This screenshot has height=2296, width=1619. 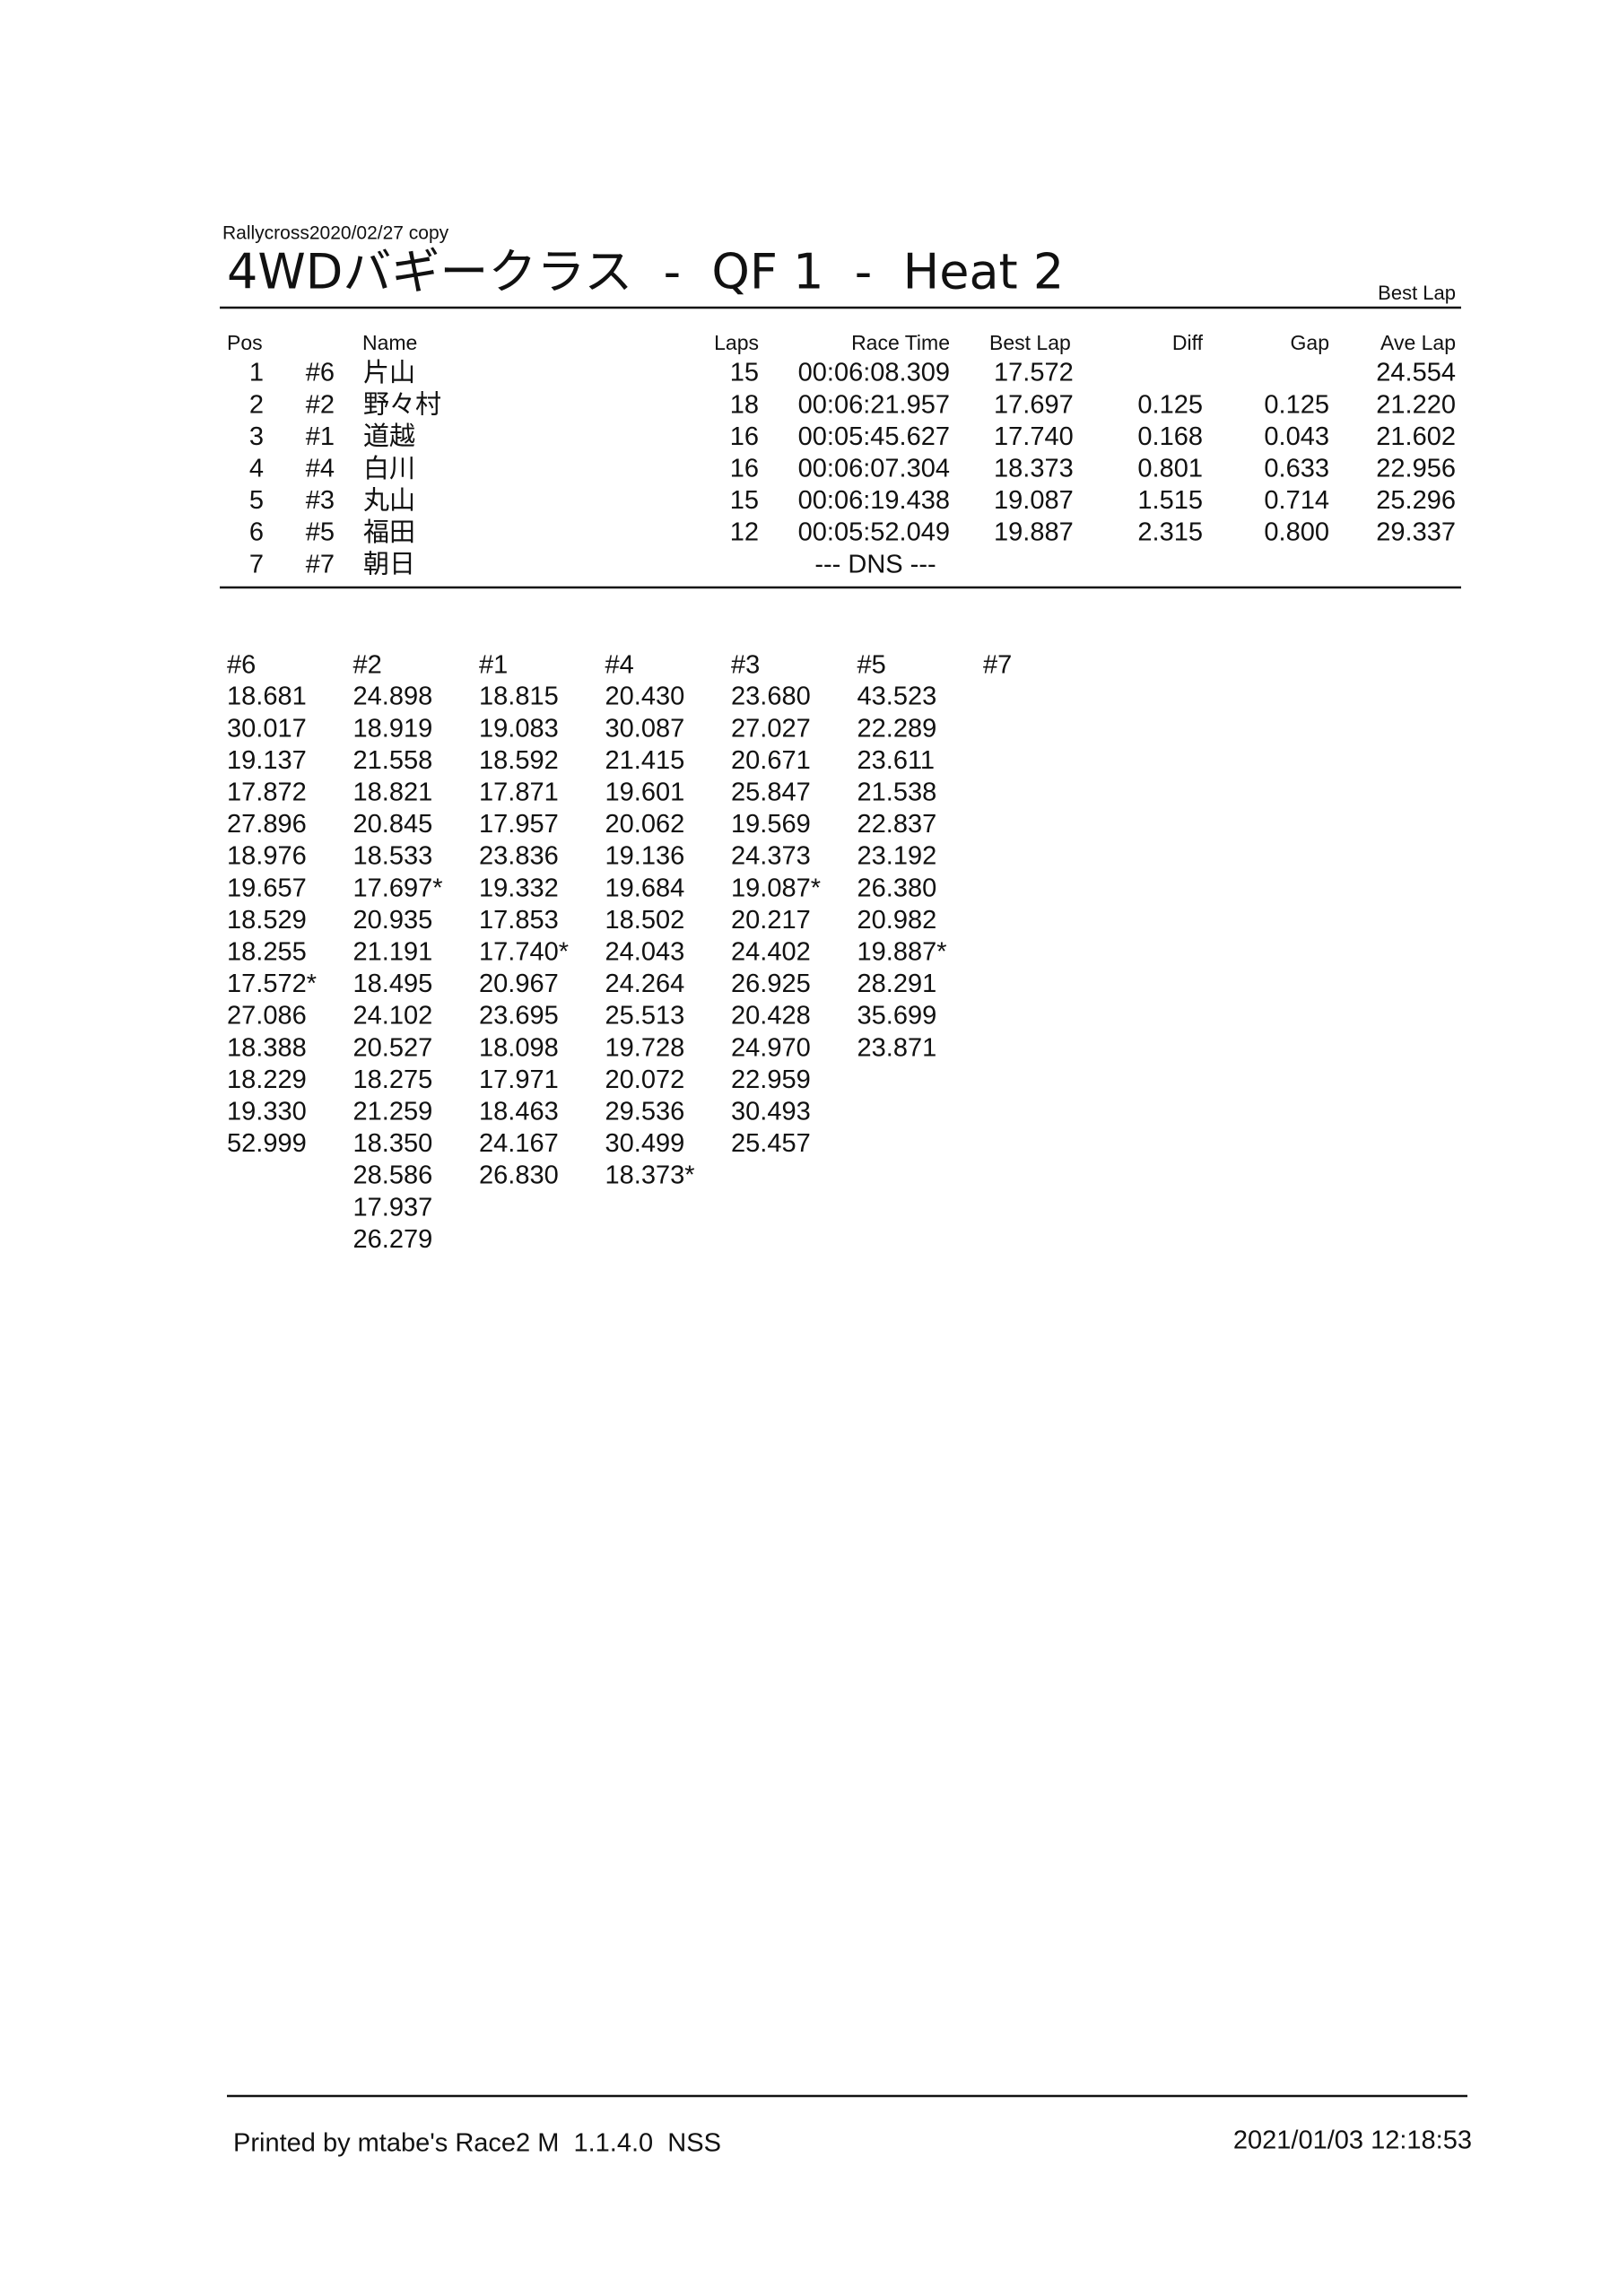 What do you see at coordinates (393, 984) in the screenshot?
I see `lap-time: 18.495` at bounding box center [393, 984].